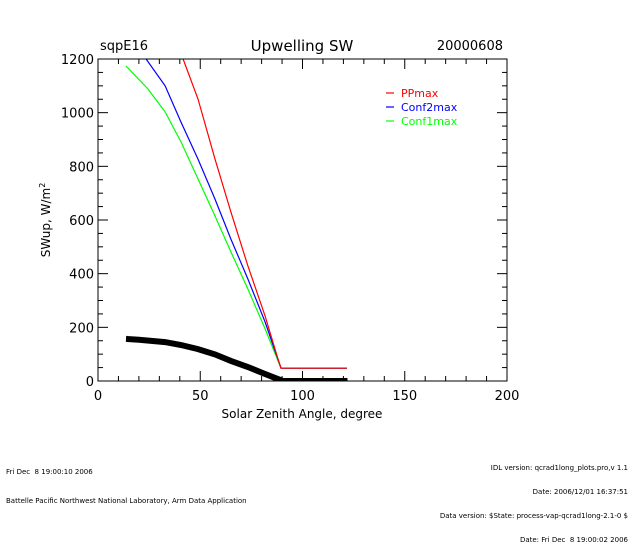 The width and height of the screenshot is (640, 552). I want to click on y-tick-label: 1000, so click(77, 114).